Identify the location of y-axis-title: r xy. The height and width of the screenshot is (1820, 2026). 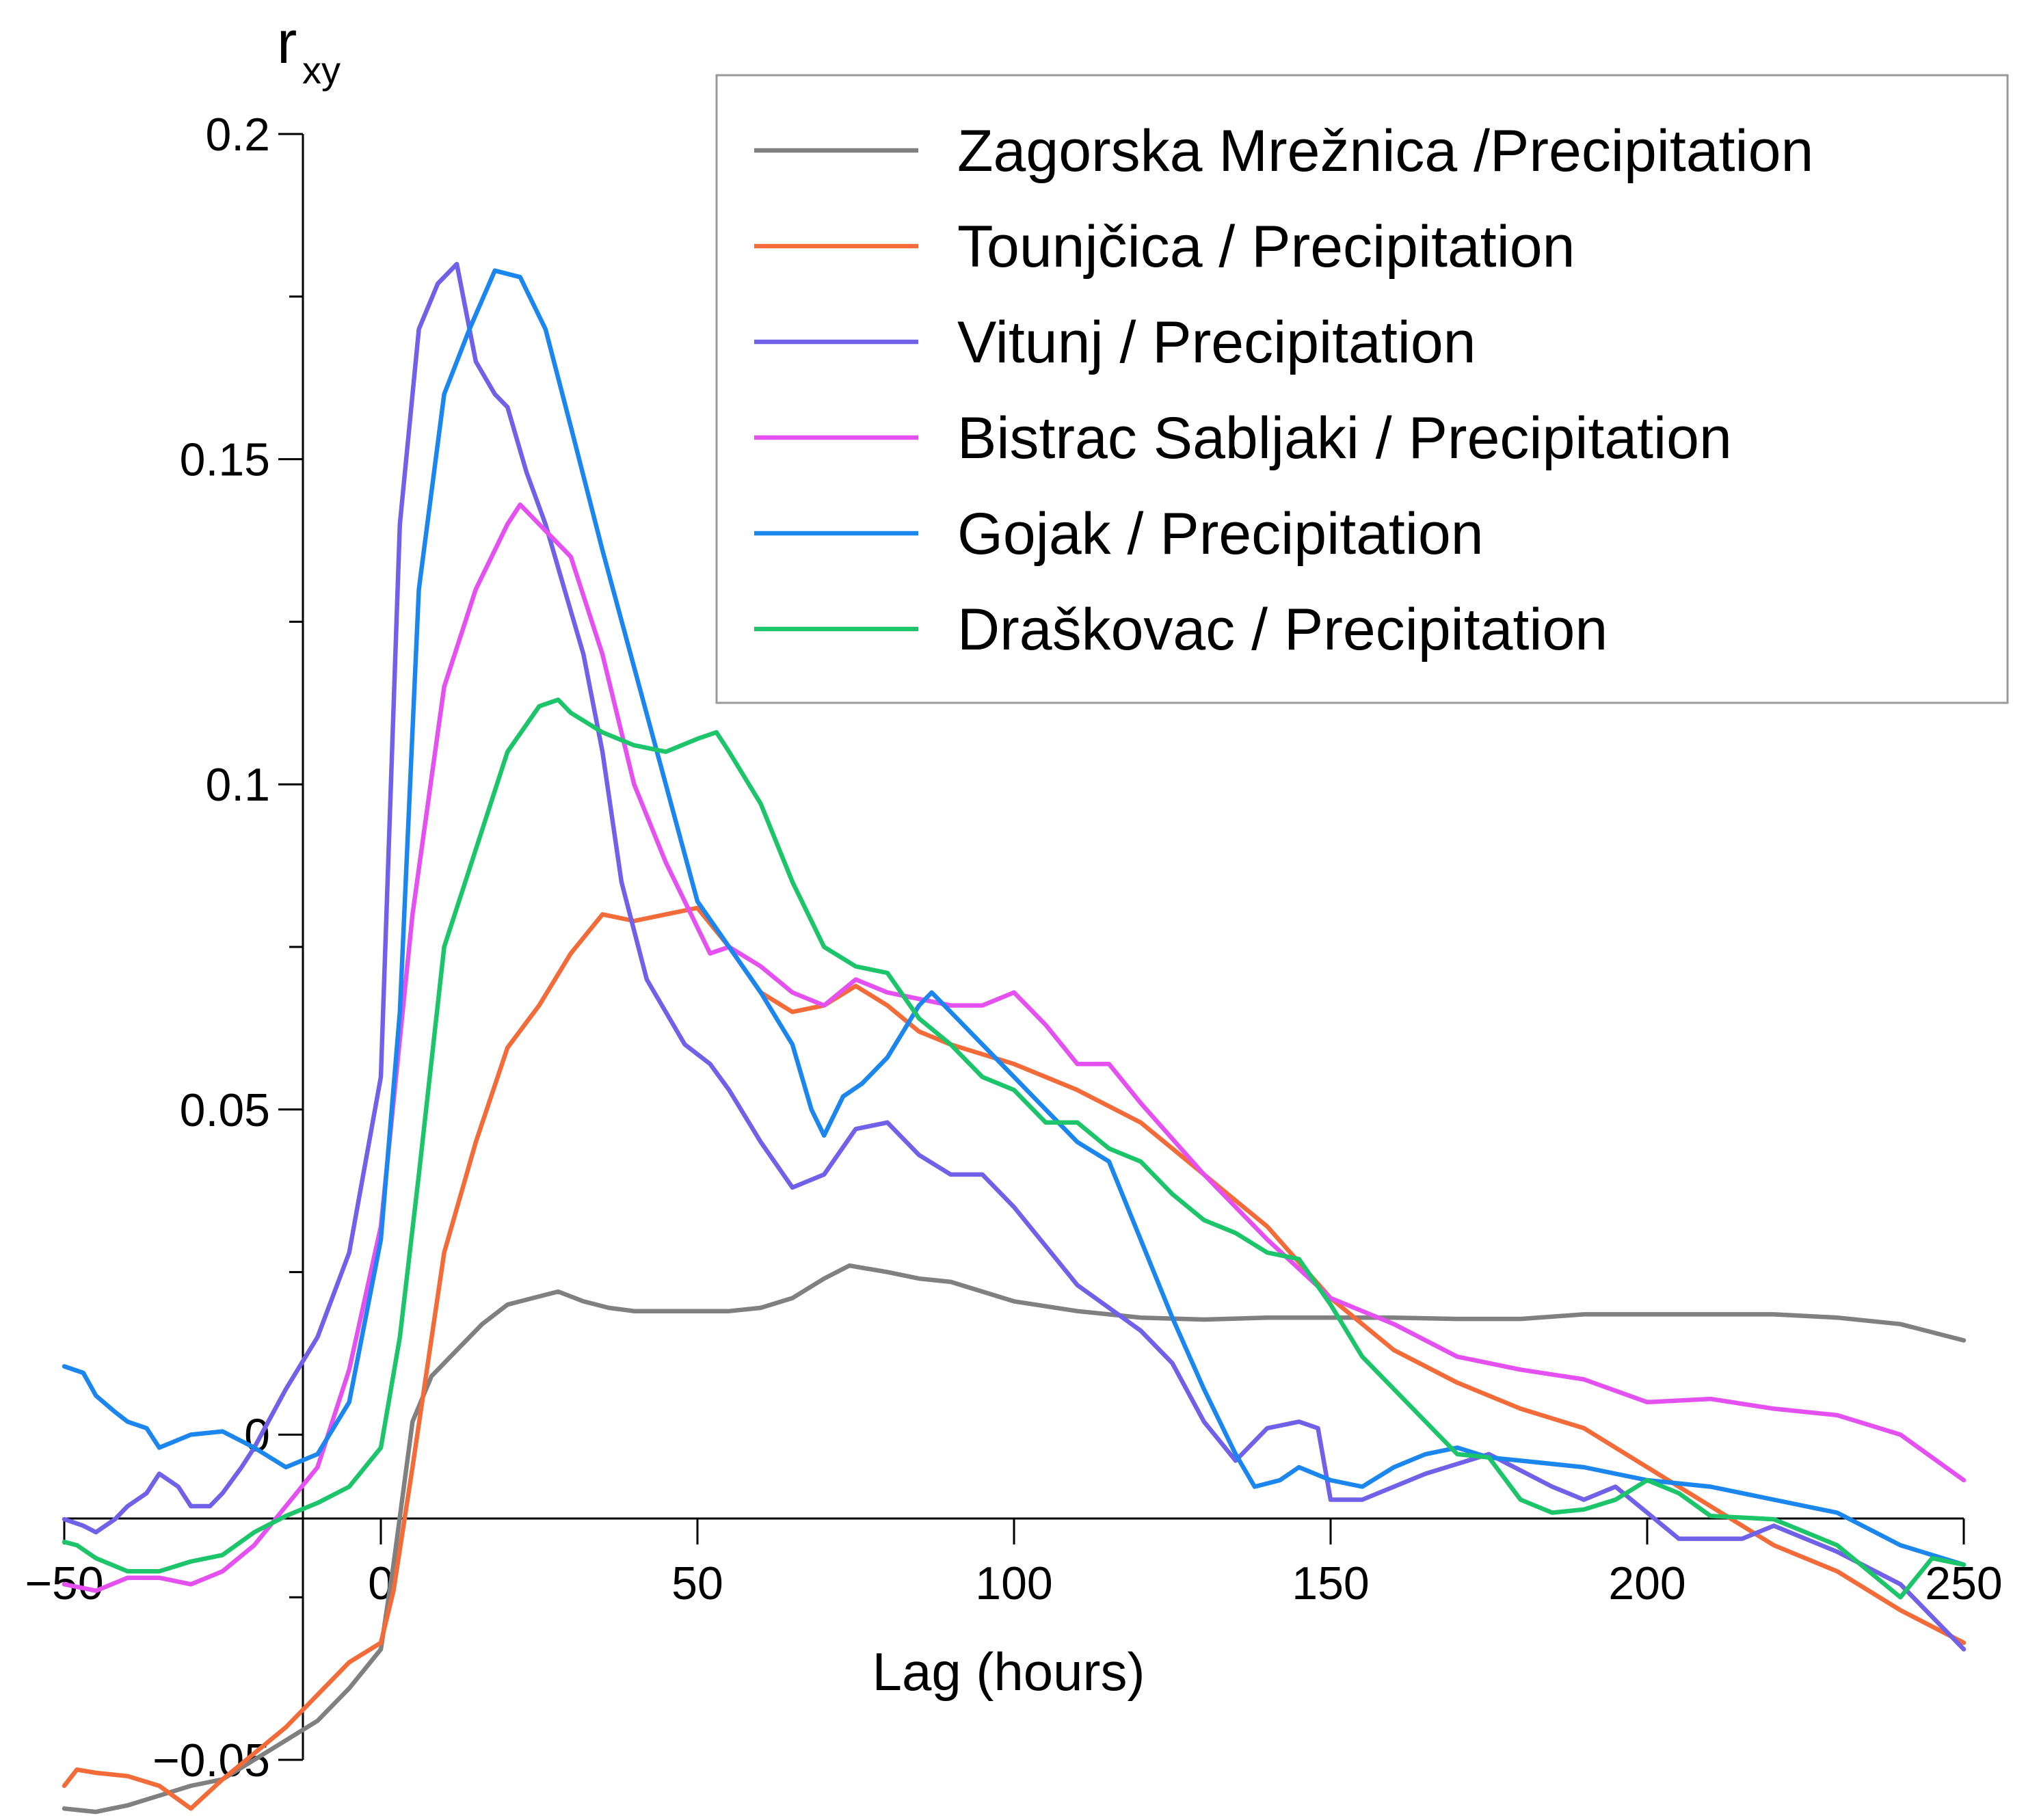
(309, 50).